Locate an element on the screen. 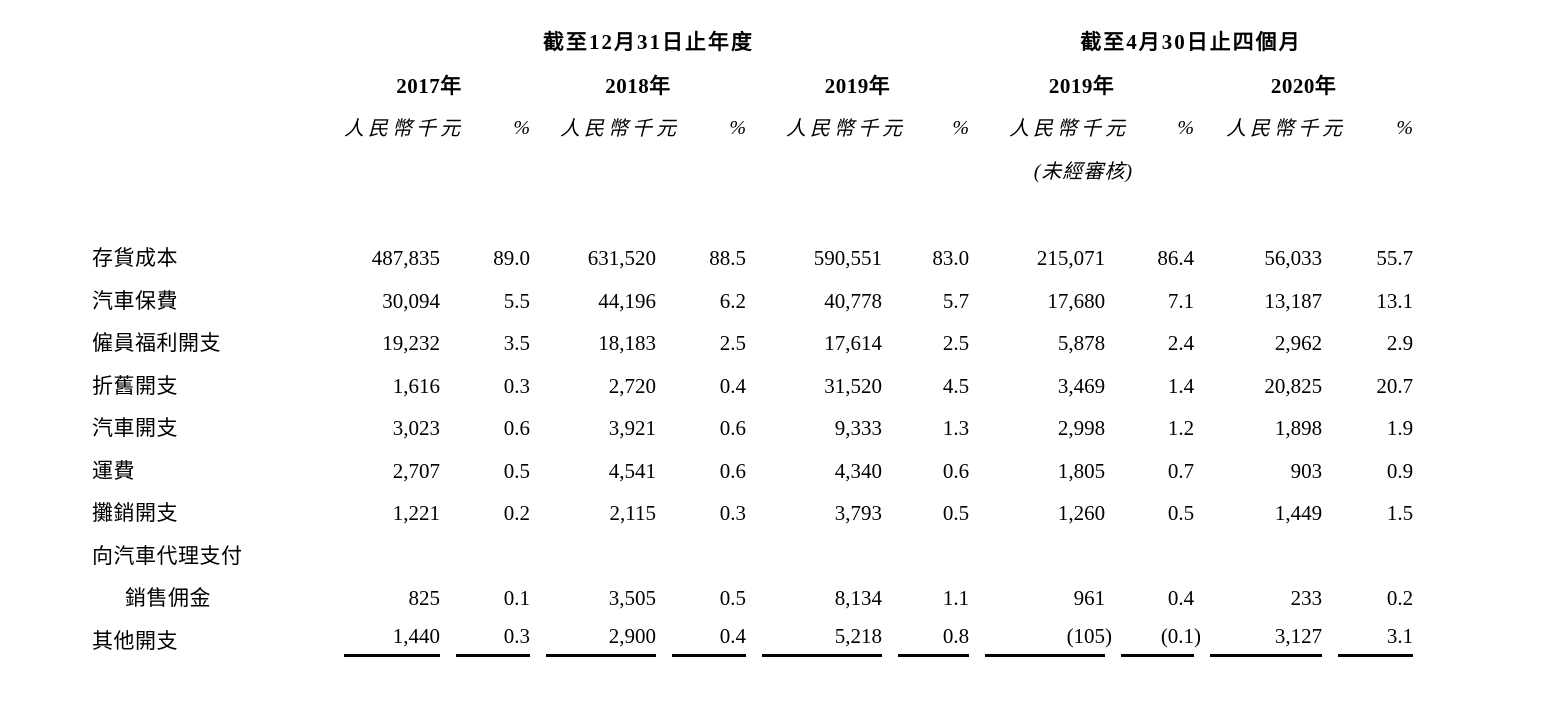 This screenshot has height=708, width=1549. percent-cell: (0.1) is located at coordinates (1153, 641).